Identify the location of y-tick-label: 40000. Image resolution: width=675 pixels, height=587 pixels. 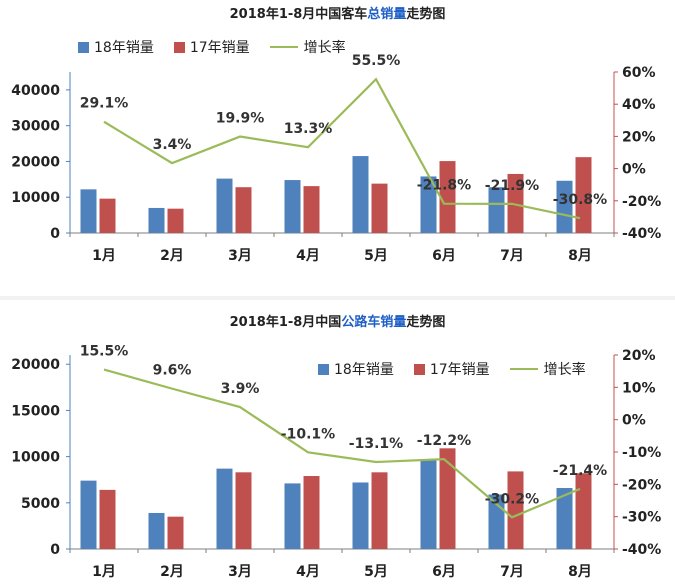
(35, 91).